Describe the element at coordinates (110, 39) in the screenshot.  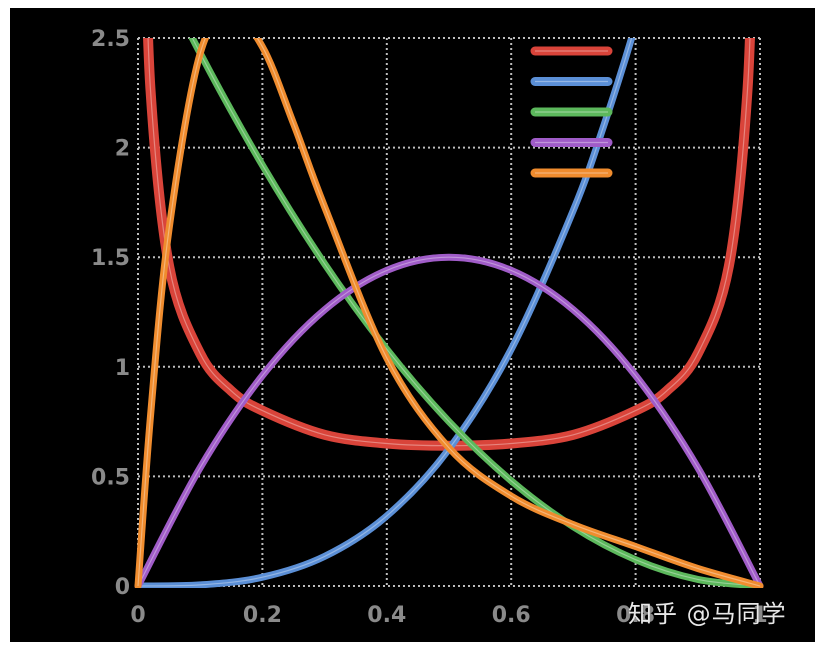
I see `y-tick-label: 2.5` at that location.